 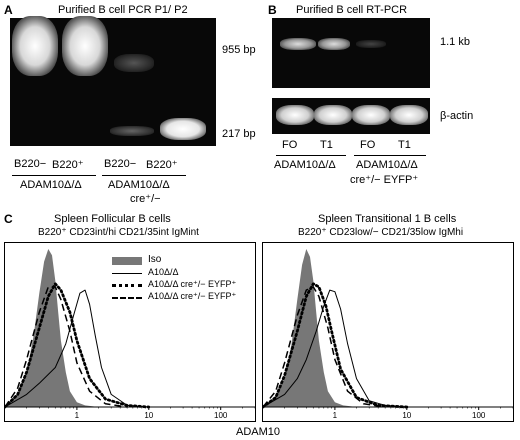 I want to click on panel-a-title: Purified B cell PCR P1/ P2, so click(x=123, y=10).